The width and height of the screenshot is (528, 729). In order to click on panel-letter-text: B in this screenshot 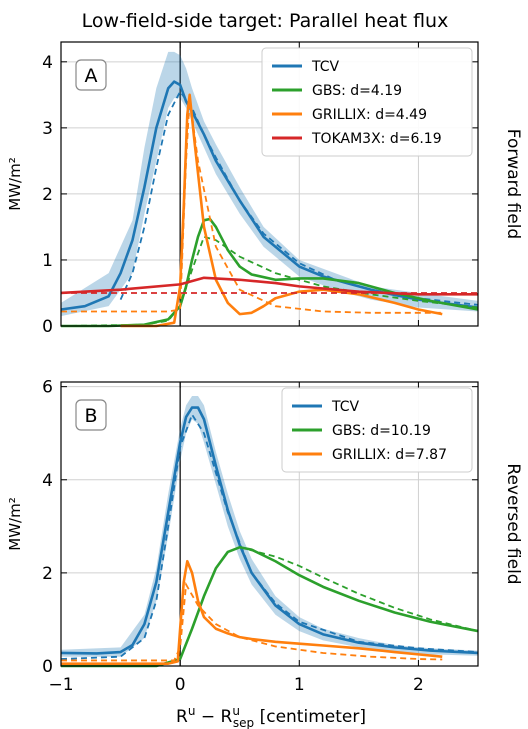, I will do `click(90, 416)`.